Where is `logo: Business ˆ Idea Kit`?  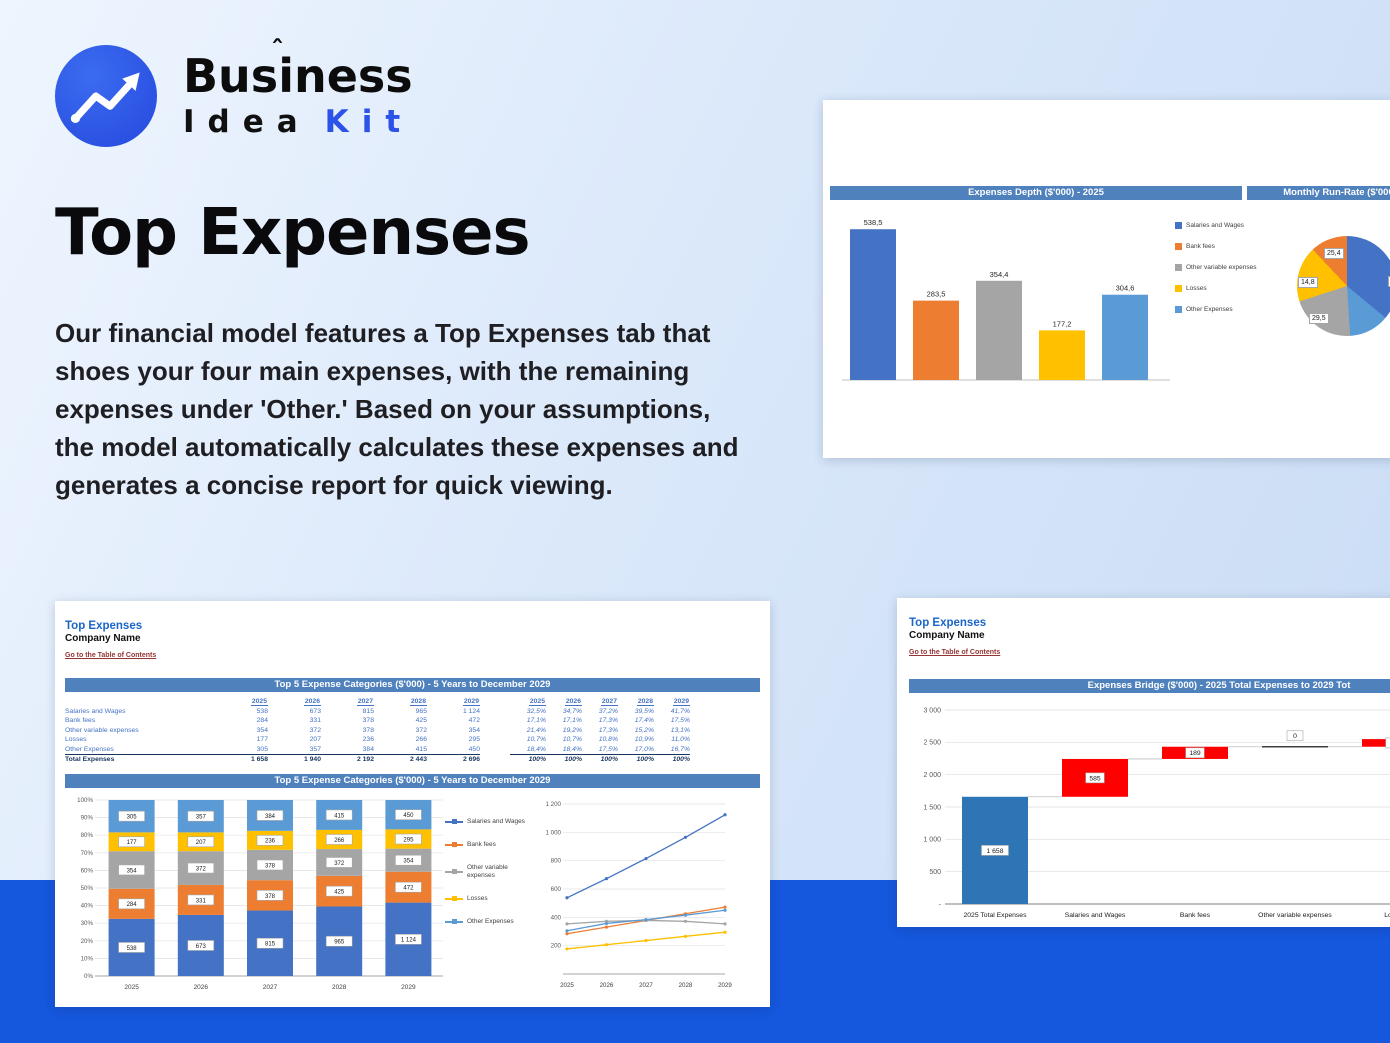 logo: Business ˆ Idea Kit is located at coordinates (234, 92).